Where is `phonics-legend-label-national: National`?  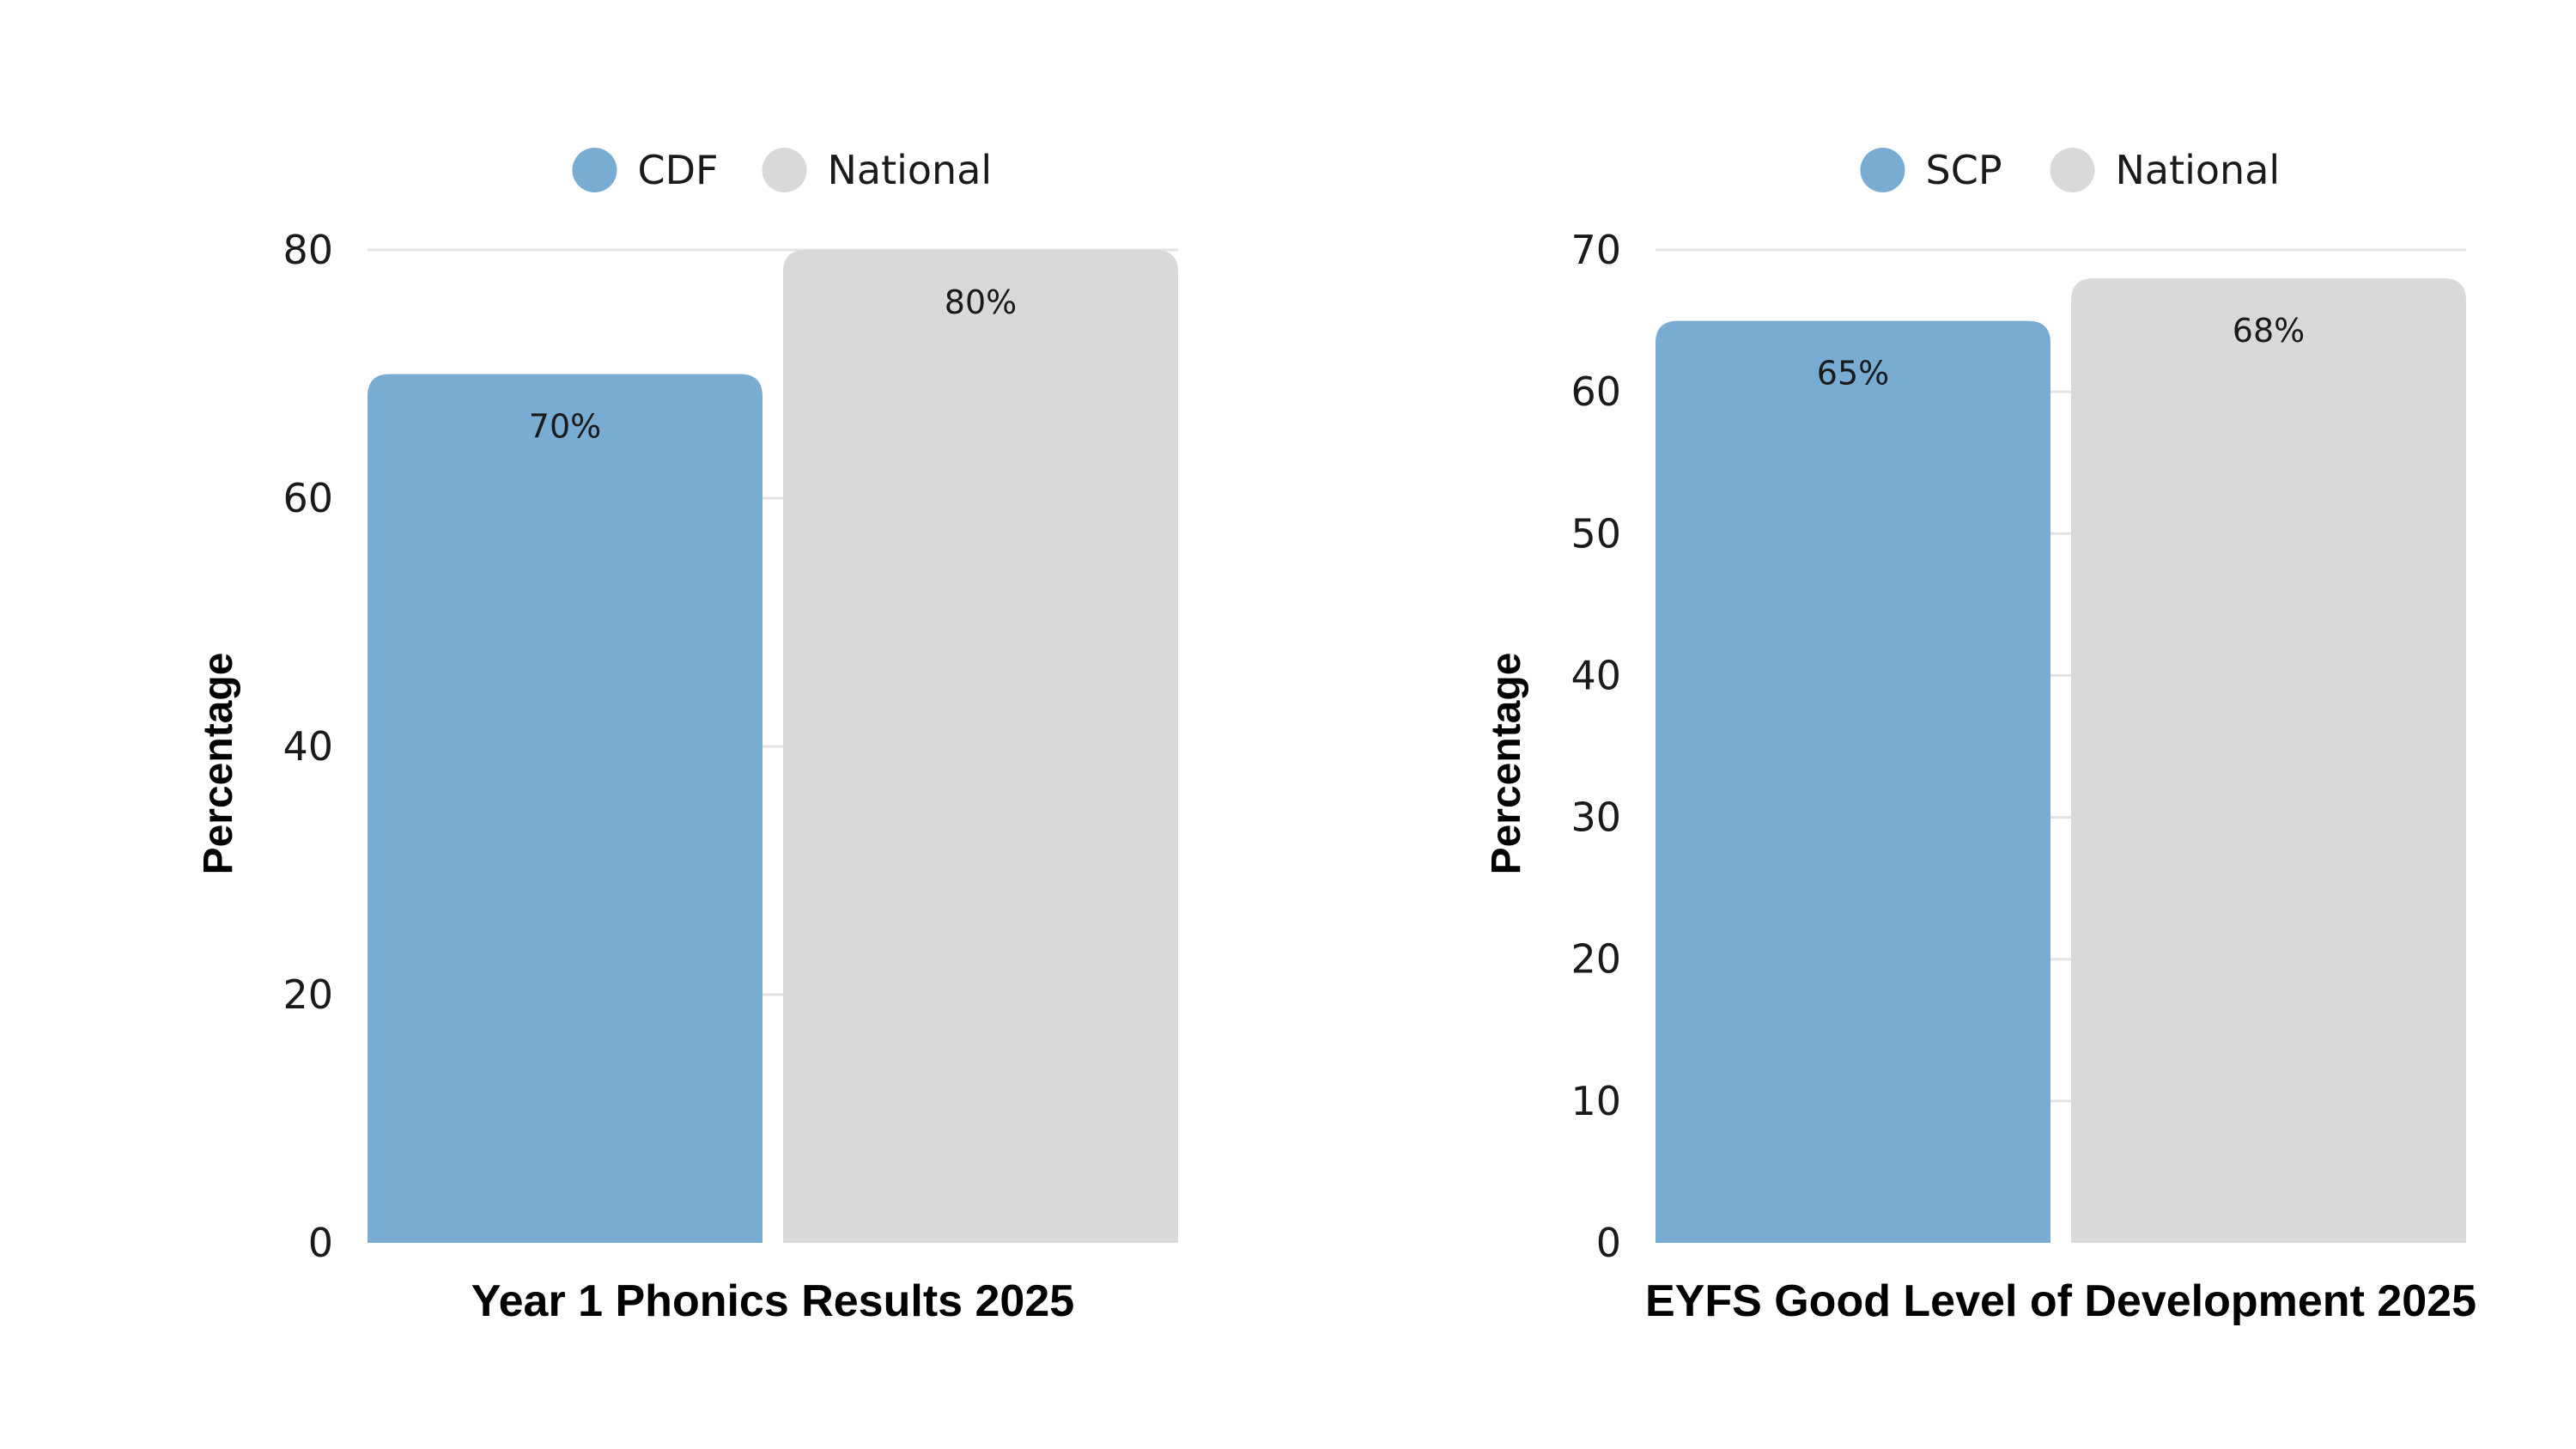
phonics-legend-label-national: National is located at coordinates (910, 170).